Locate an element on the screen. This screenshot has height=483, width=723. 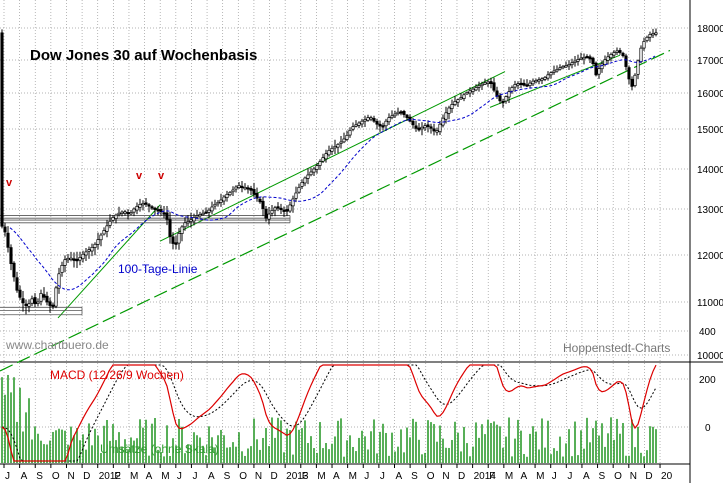
month-tick-label: N is located at coordinates (70, 476).